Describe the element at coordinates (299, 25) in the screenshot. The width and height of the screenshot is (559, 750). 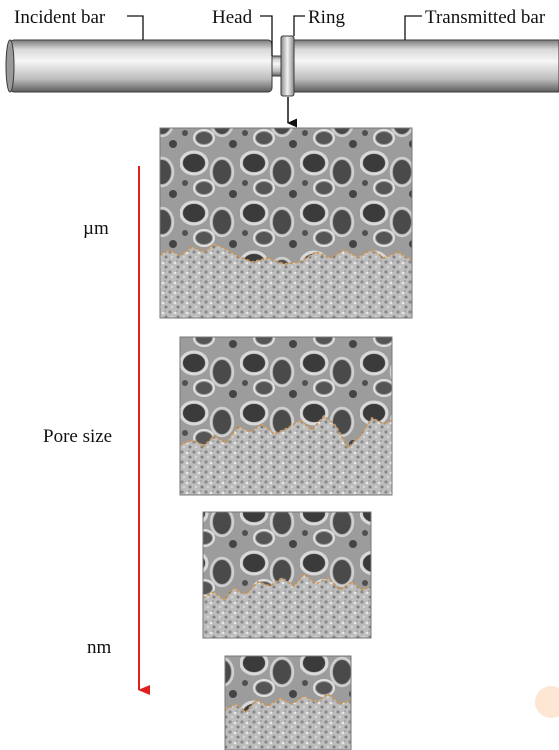
I see `ring-leader` at that location.